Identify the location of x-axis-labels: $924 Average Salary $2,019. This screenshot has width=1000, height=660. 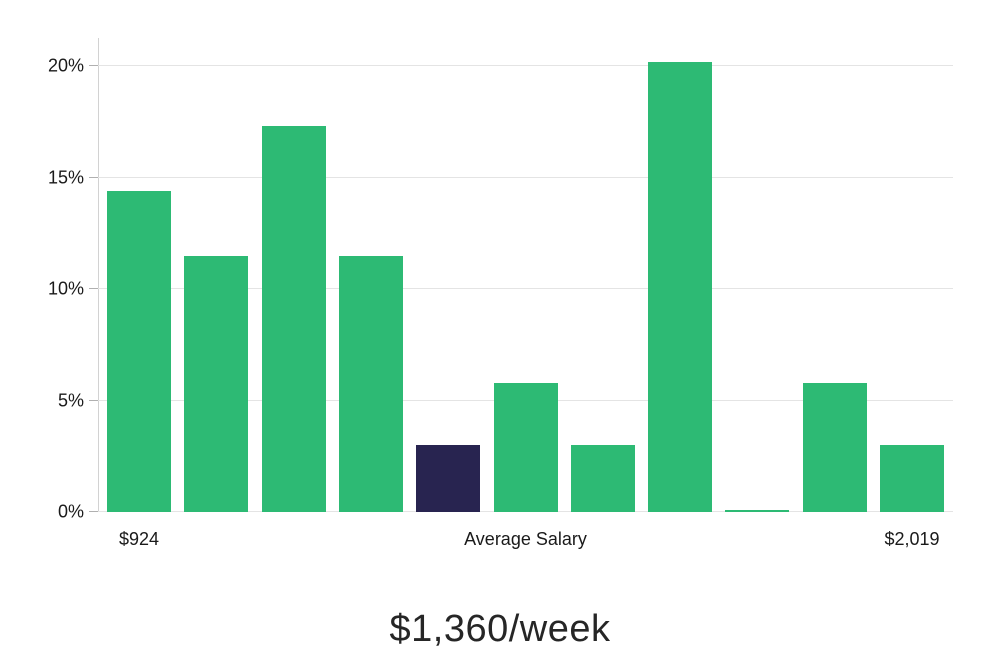
(525, 540).